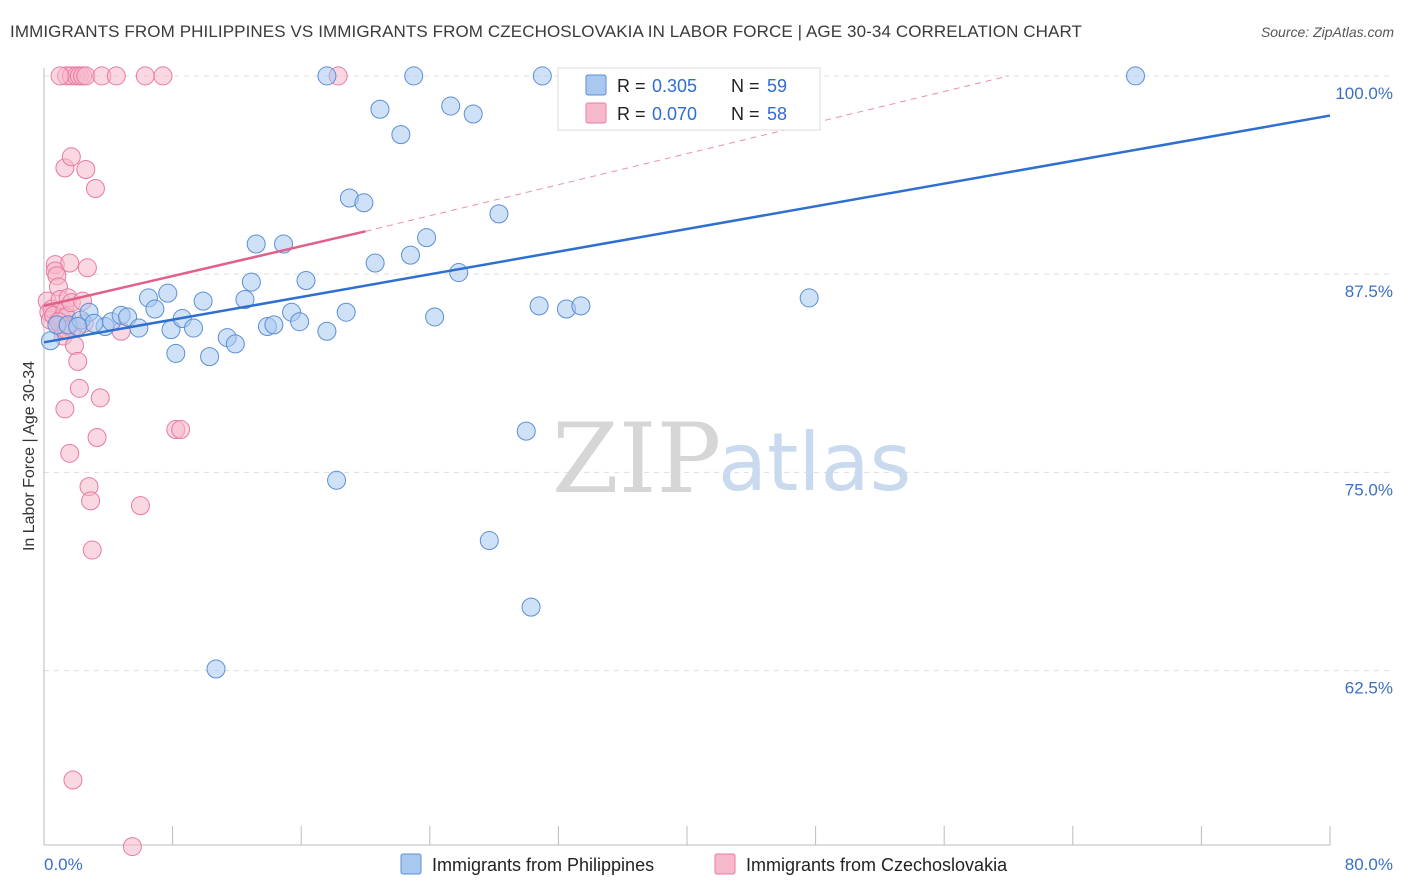  Describe the element at coordinates (631, 114) in the screenshot. I see `legend-r-label-2: R =` at that location.